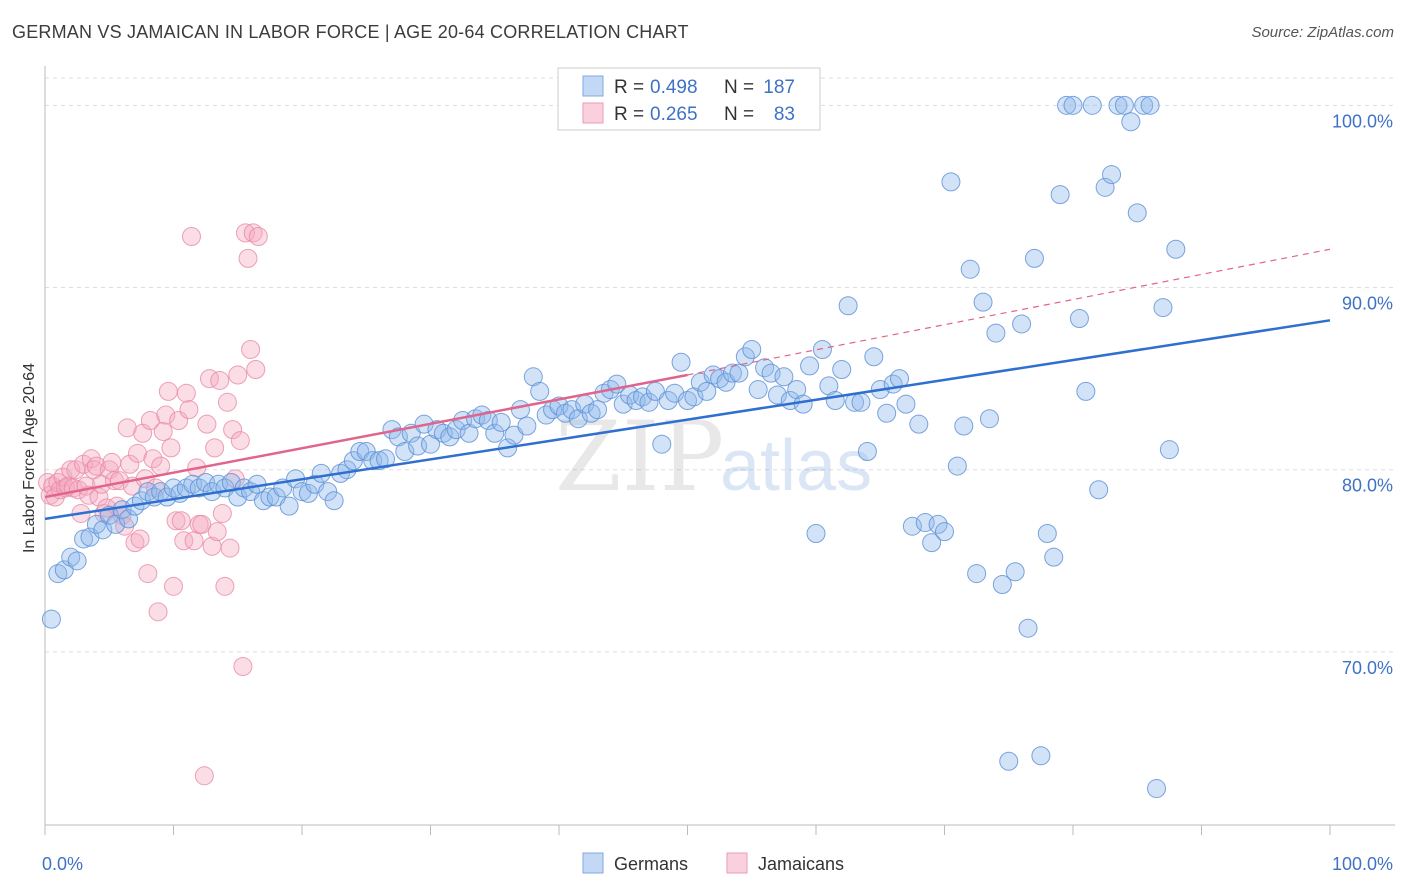 The image size is (1406, 892). I want to click on legend-swatch-blue, so click(593, 86).